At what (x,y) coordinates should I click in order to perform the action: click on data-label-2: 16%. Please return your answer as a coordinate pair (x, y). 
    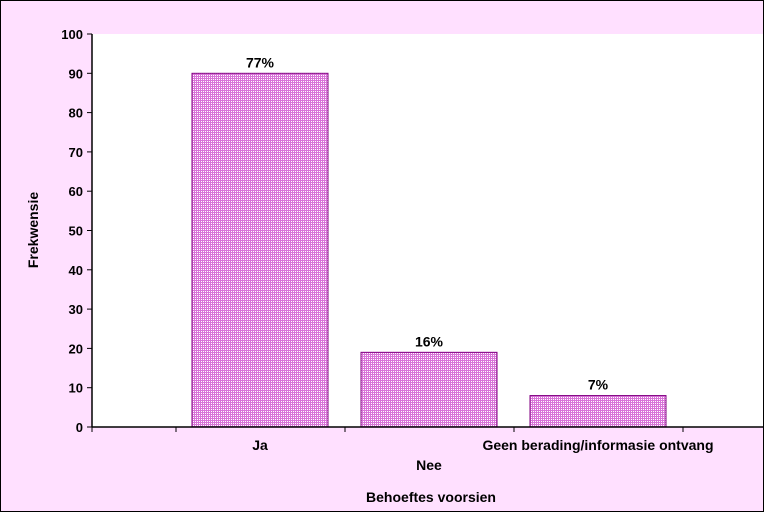
    Looking at the image, I should click on (429, 341).